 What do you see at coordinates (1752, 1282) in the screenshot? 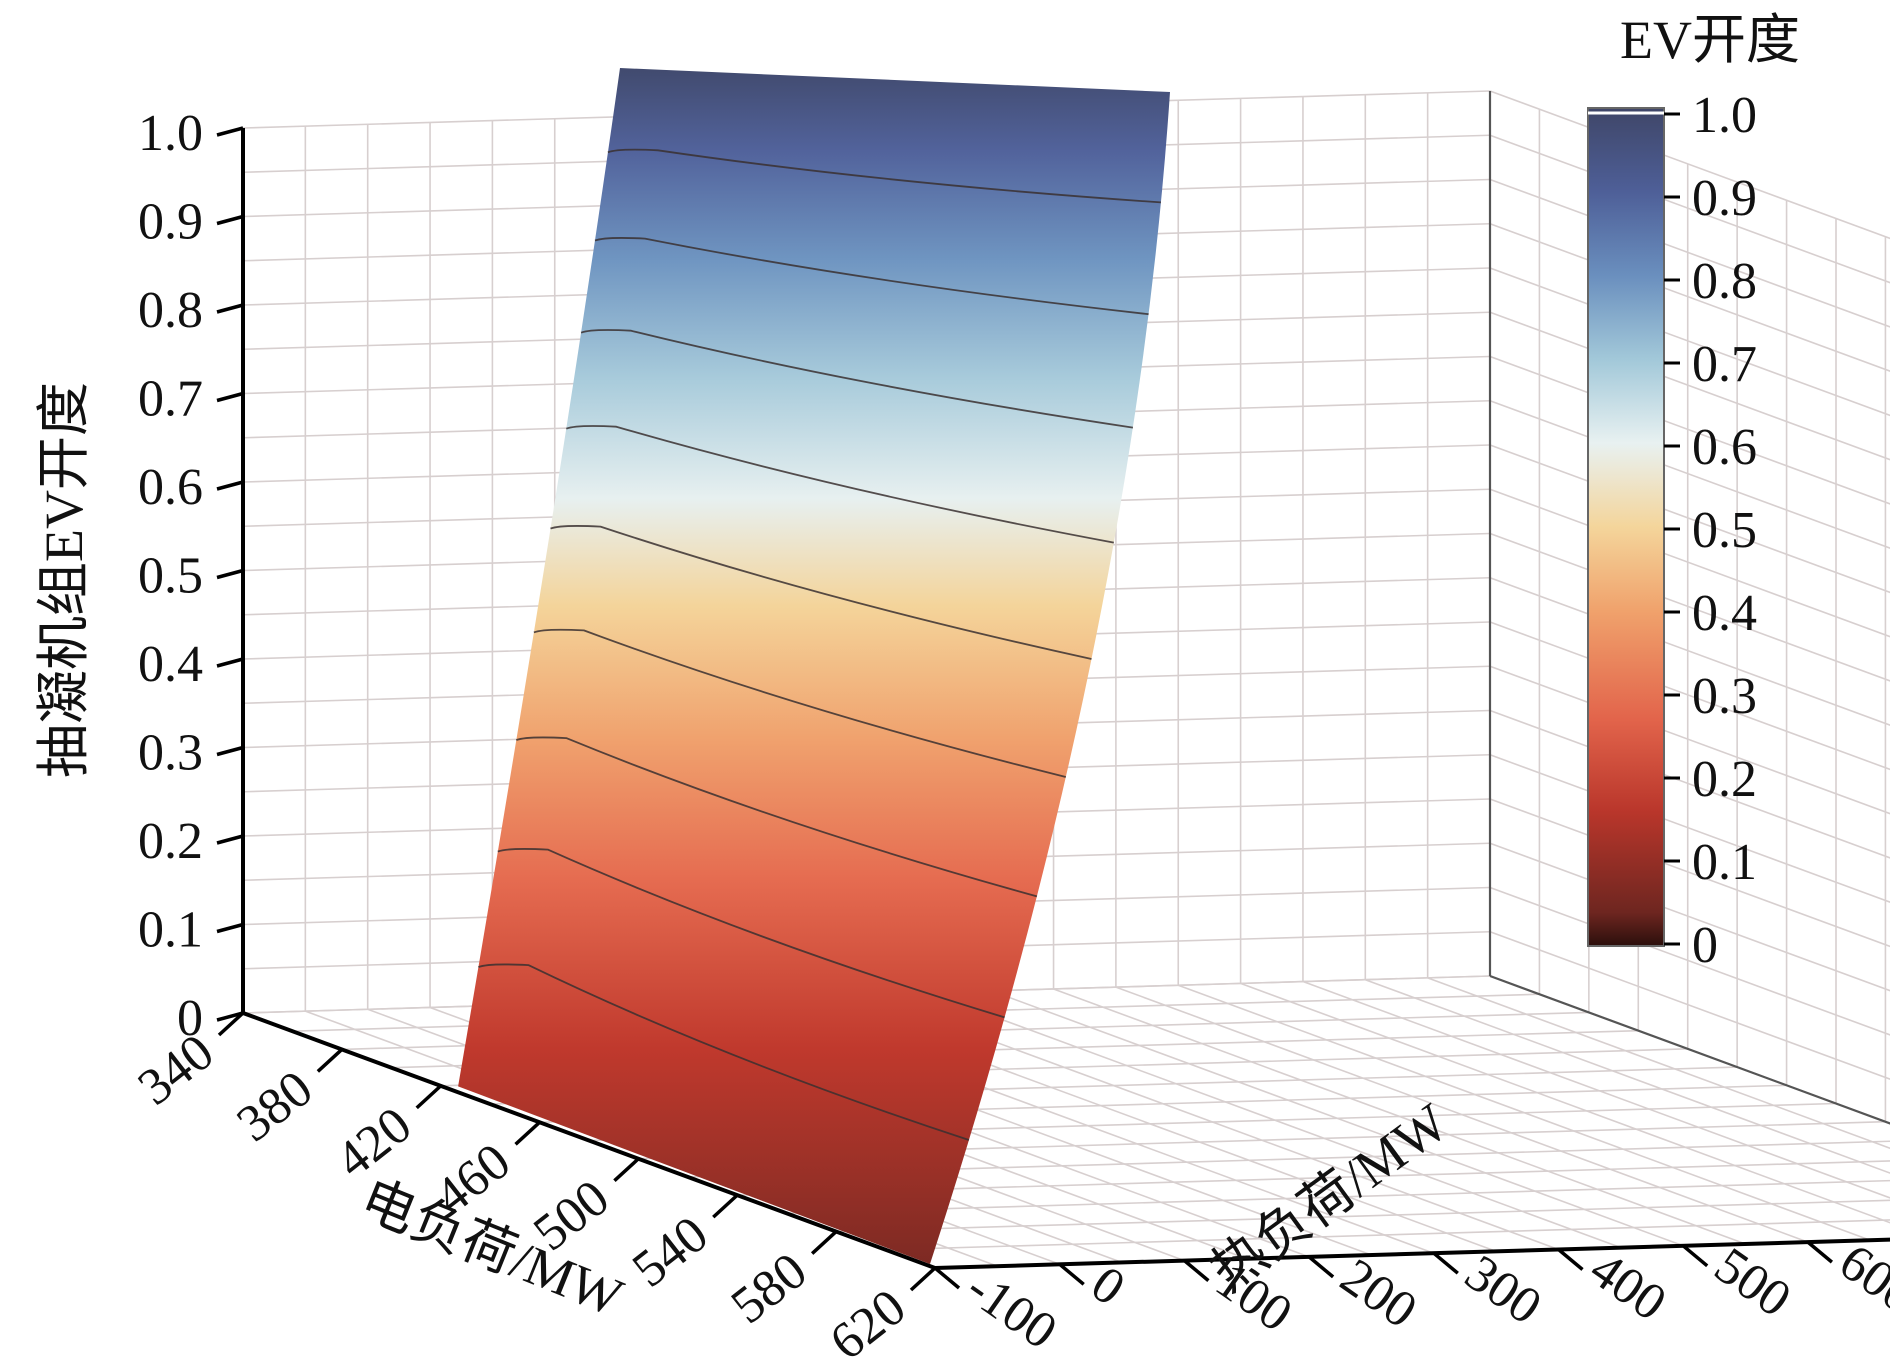
I see `y-tick-label: 500` at bounding box center [1752, 1282].